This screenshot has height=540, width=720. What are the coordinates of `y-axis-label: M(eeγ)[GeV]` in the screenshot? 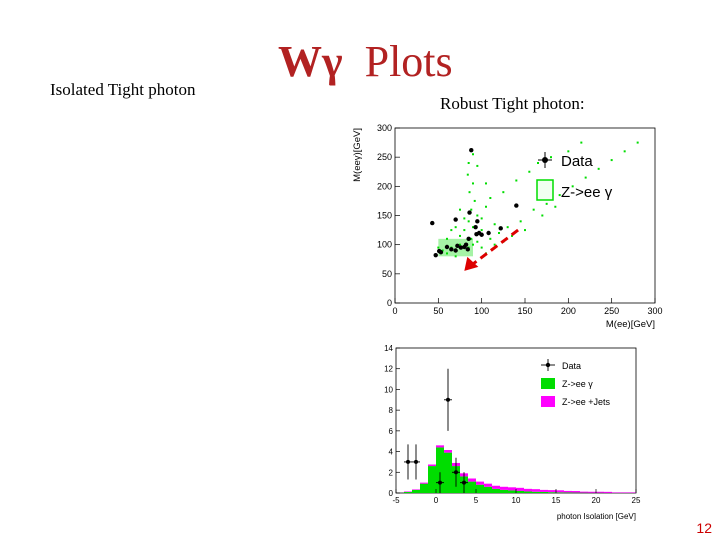 It's located at (357, 155).